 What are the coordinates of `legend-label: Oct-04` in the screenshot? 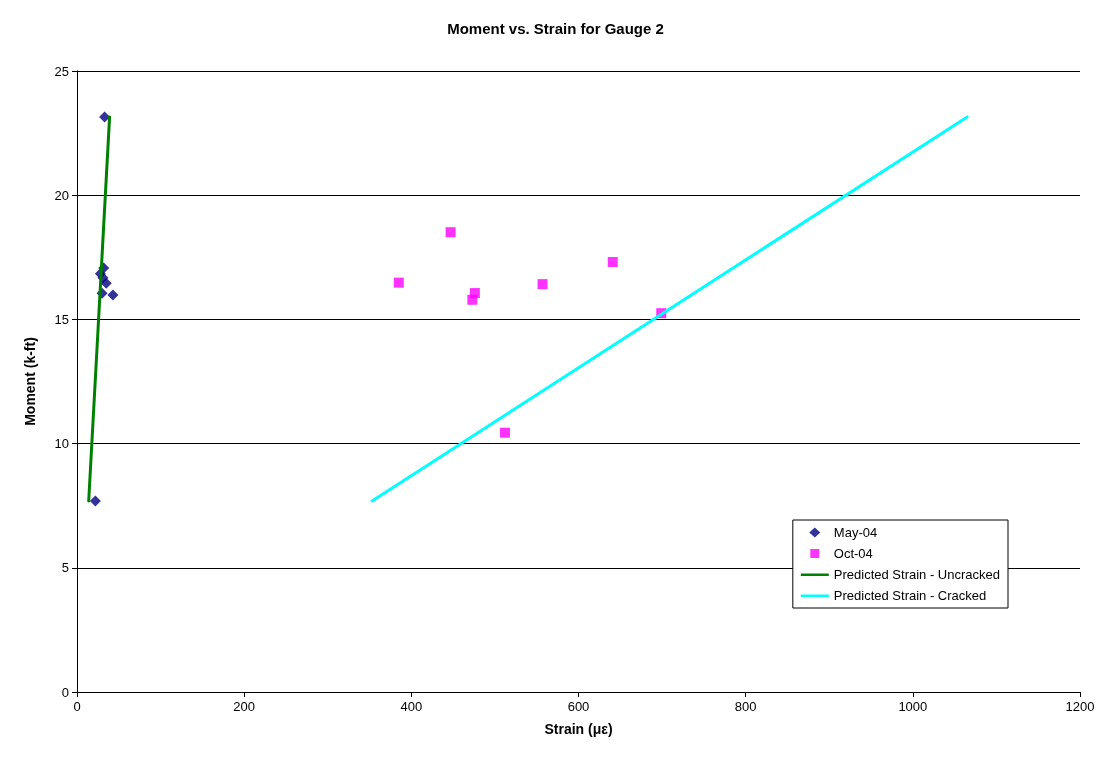 It's located at (853, 553).